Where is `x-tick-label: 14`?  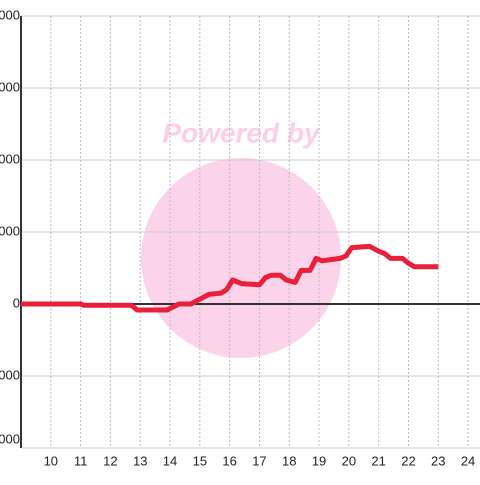 x-tick-label: 14 is located at coordinates (170, 460).